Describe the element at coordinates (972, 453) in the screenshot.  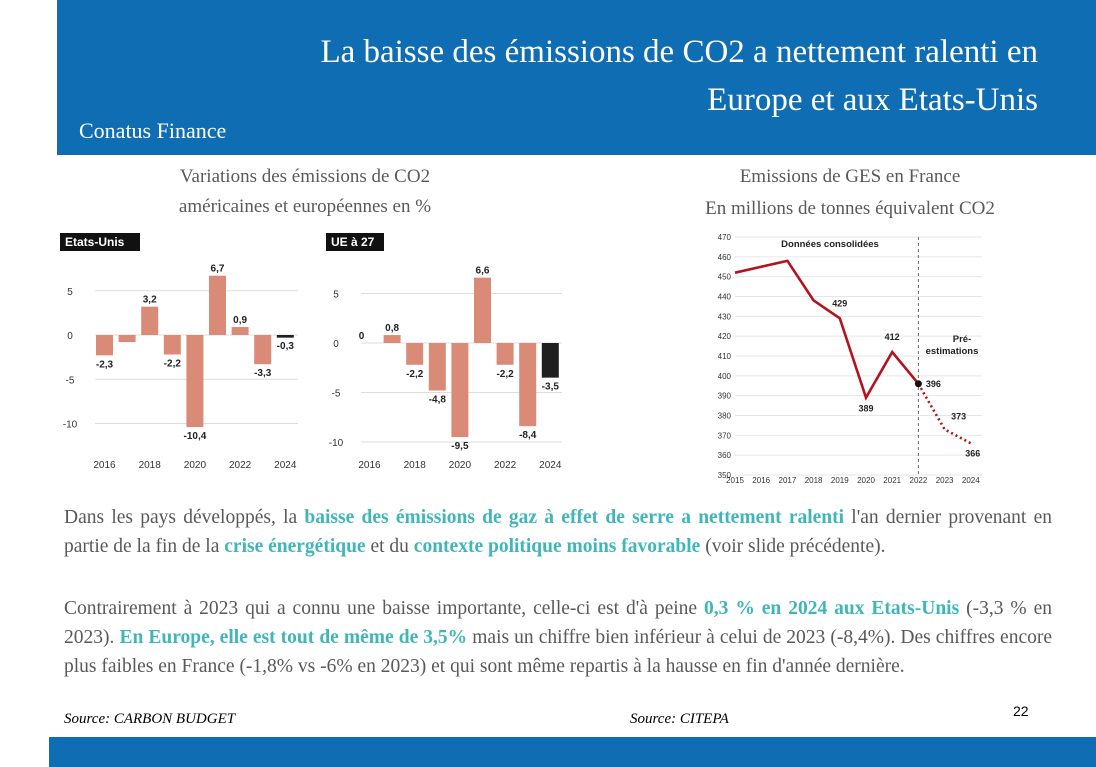
I see `line-point-label: 366` at that location.